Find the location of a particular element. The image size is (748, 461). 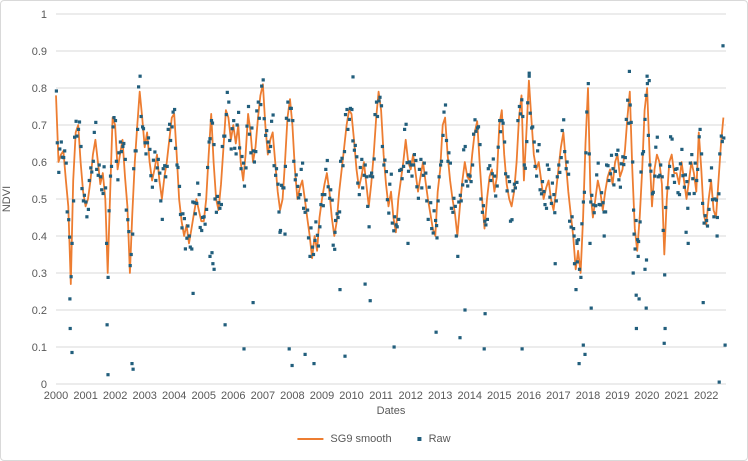

x-tick-label: 2003 is located at coordinates (144, 396).